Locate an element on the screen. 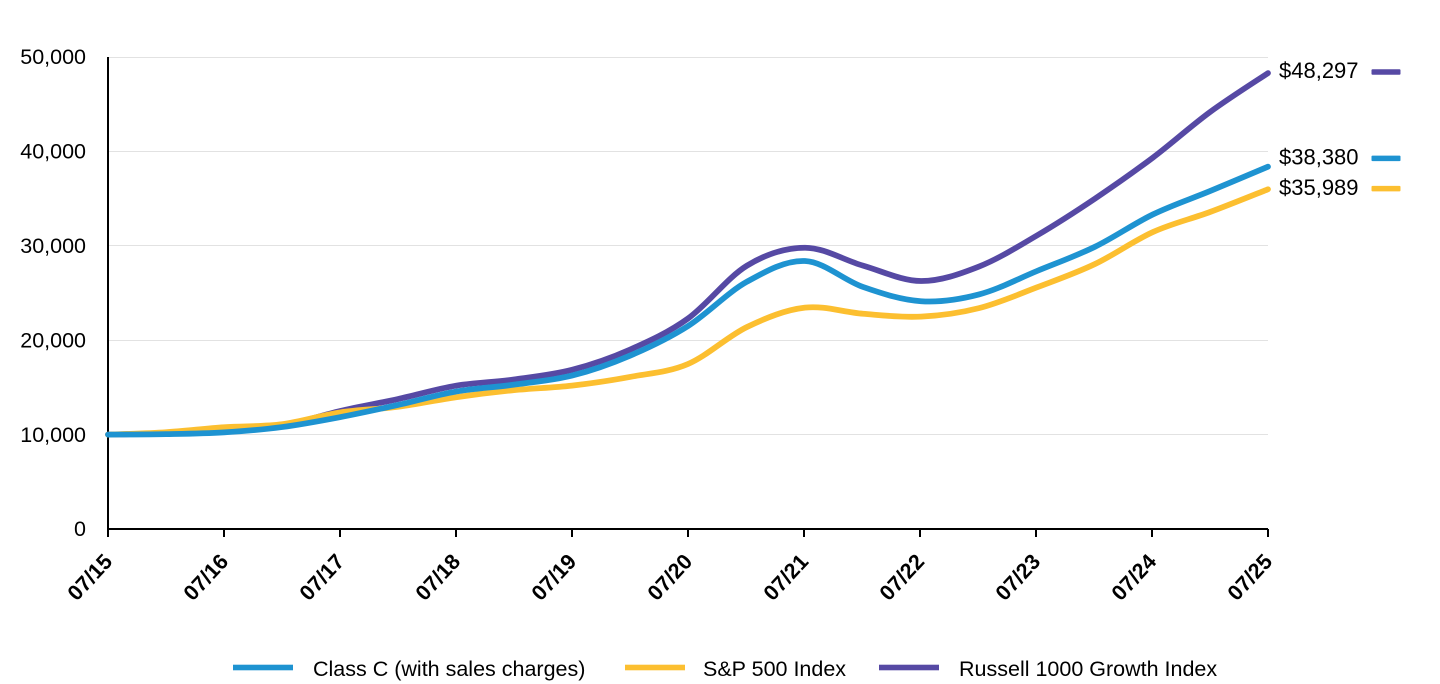 Image resolution: width=1440 pixels, height=684 pixels. svg-text: $48,297 is located at coordinates (1319, 70).